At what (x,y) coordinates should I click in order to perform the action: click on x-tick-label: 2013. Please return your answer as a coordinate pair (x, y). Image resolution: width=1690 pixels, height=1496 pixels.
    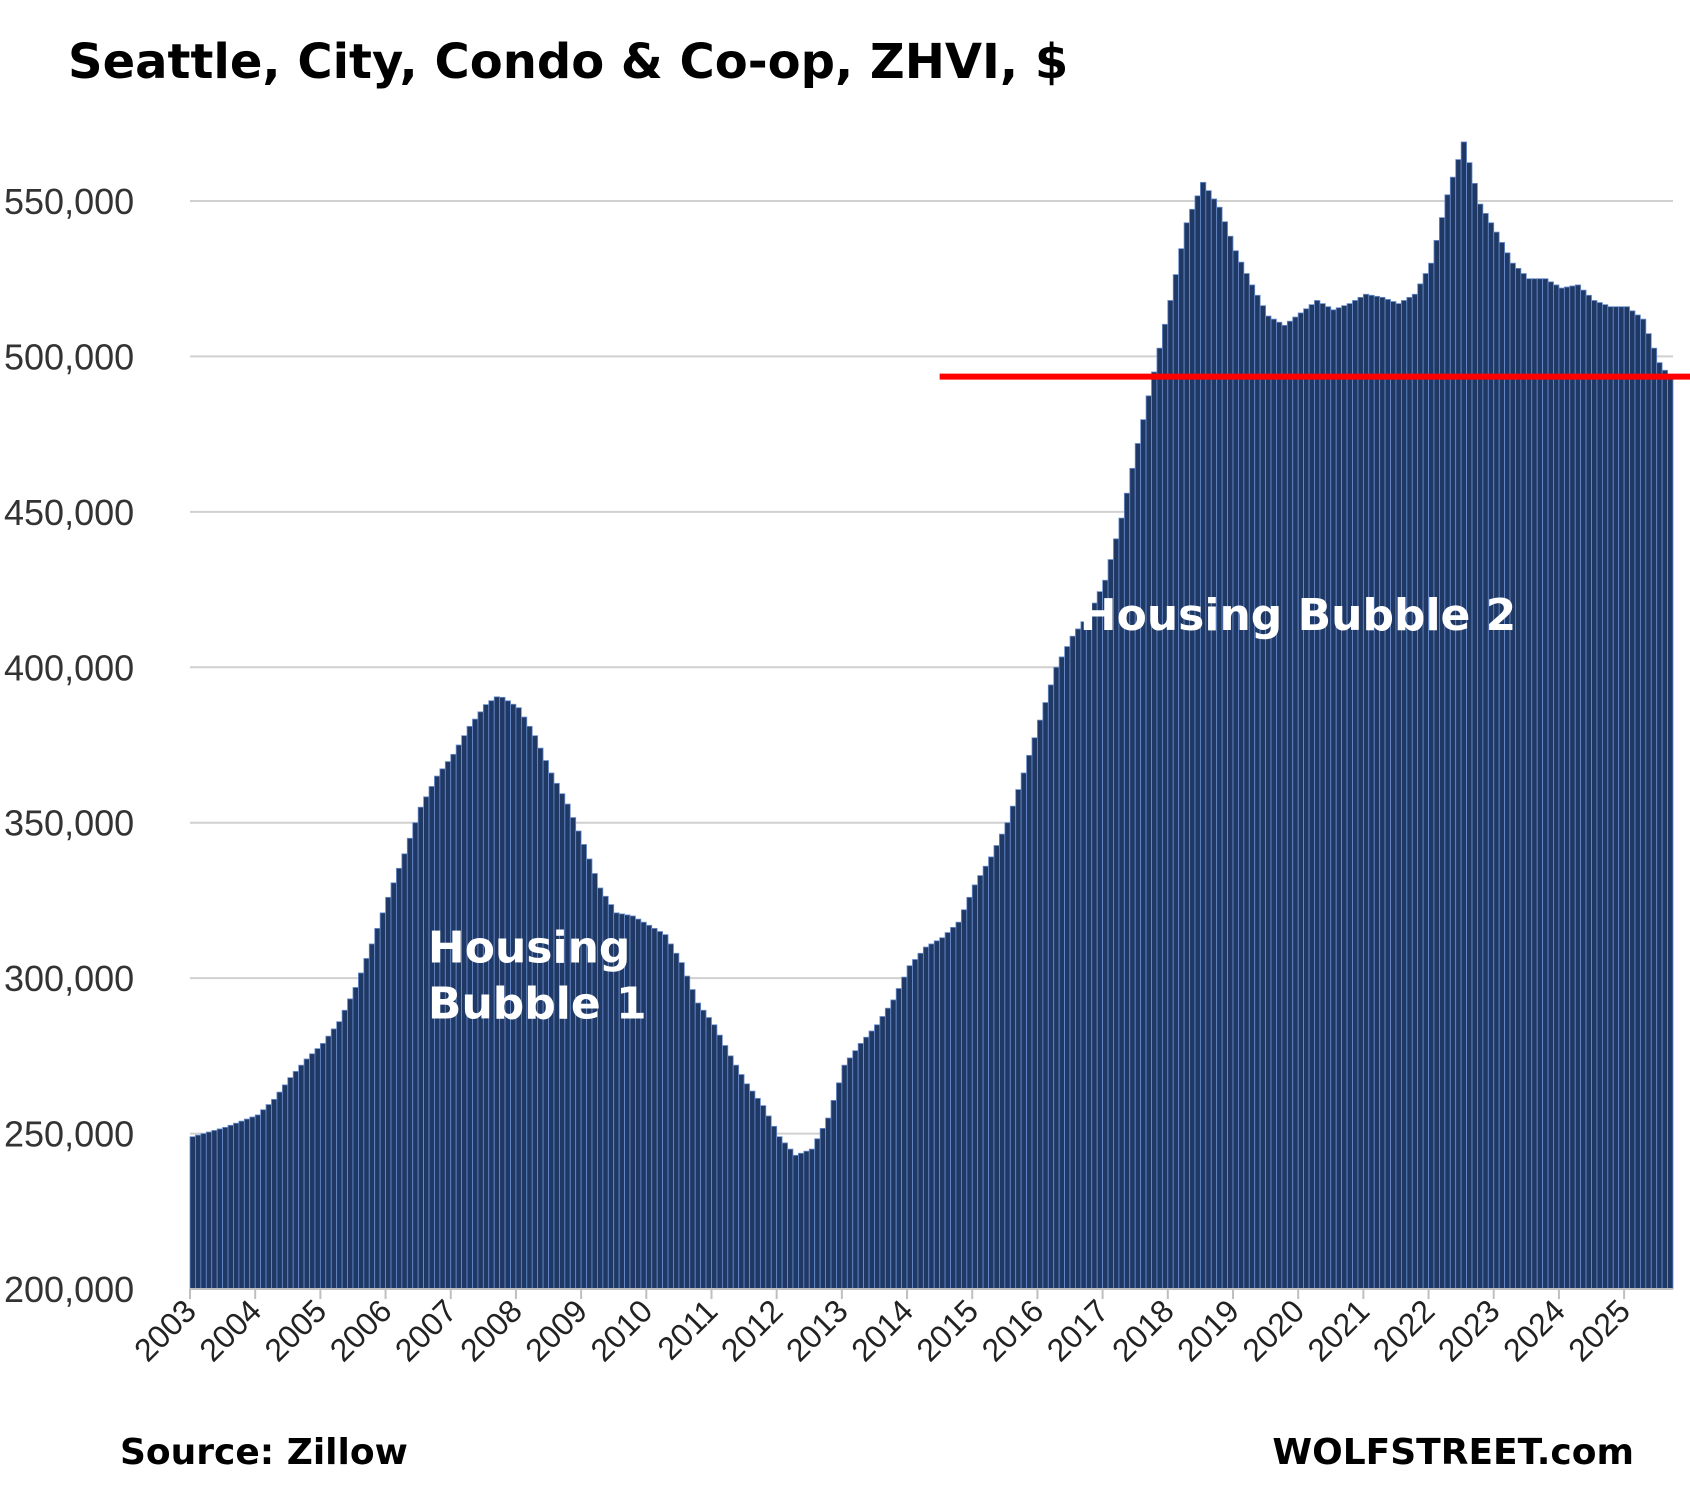
    Looking at the image, I should click on (817, 1330).